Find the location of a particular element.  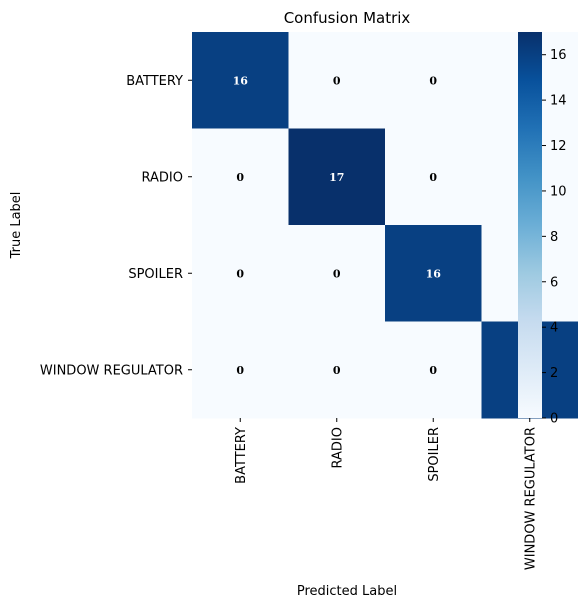

colorbar-ticks: 0 2 4 6 8 10 12 14 16 is located at coordinates (554, 237).